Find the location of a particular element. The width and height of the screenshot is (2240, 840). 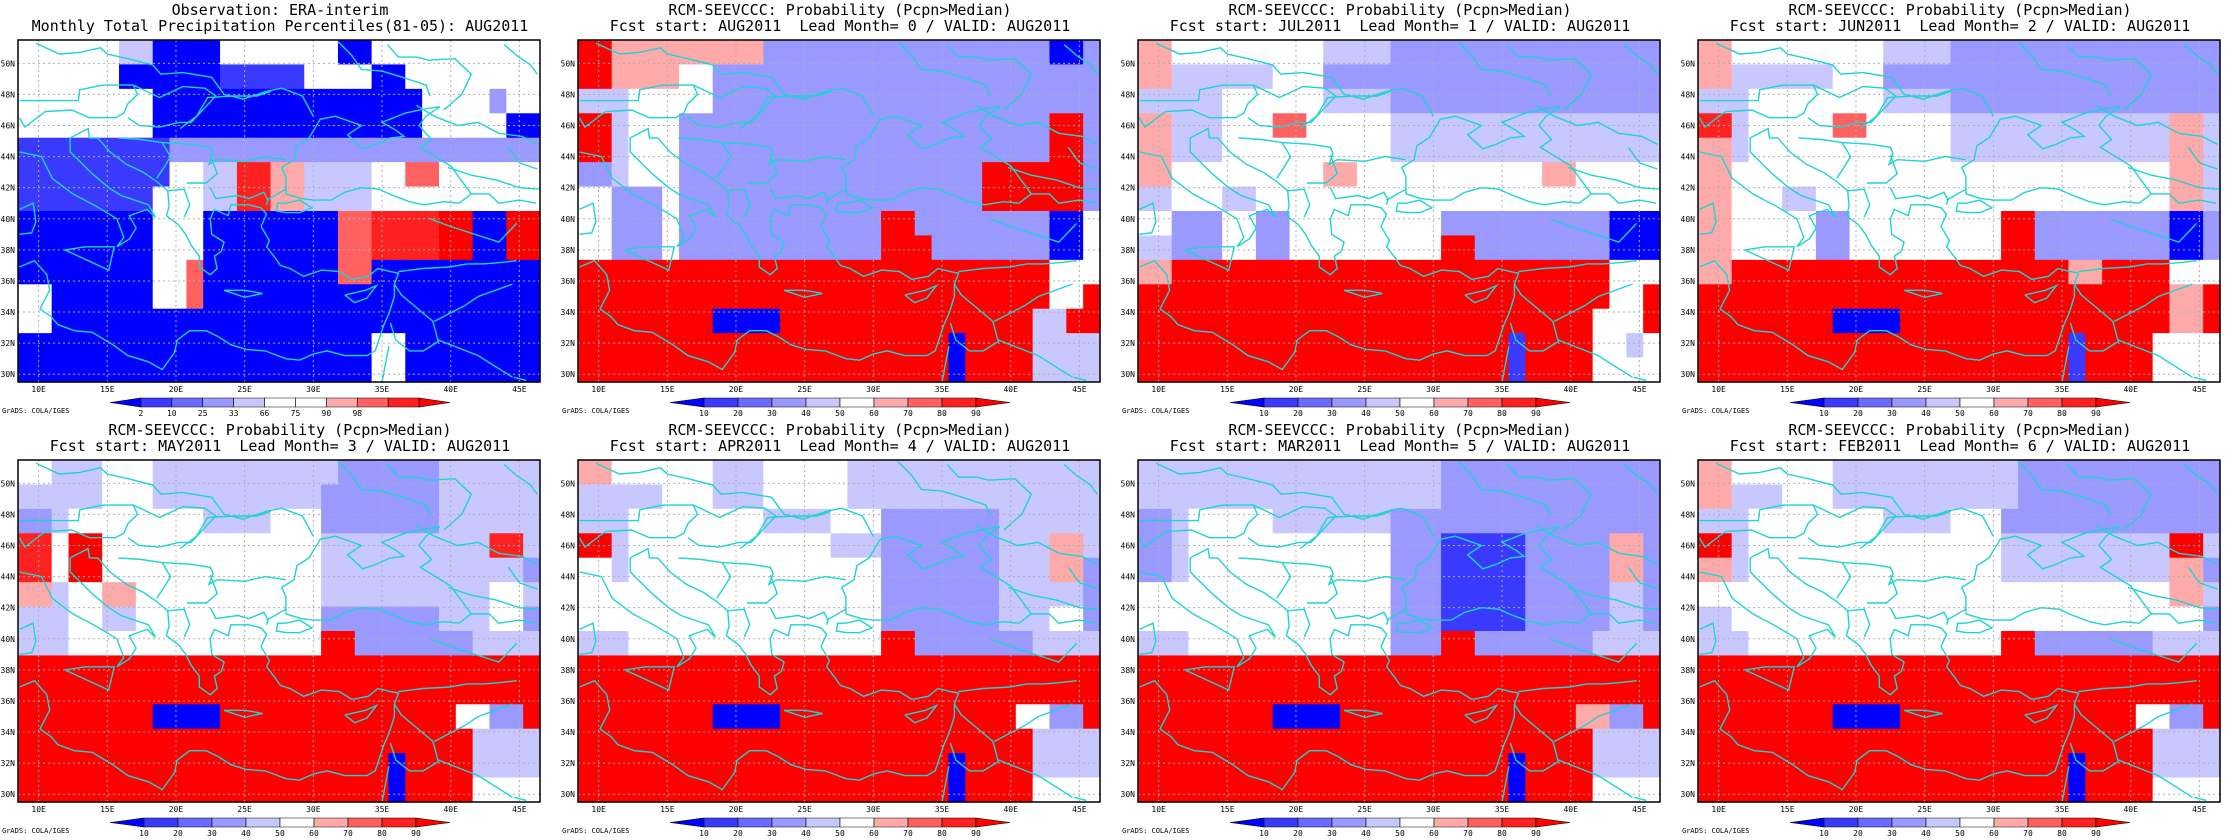

lon-tick-label: 10E is located at coordinates (38, 809).